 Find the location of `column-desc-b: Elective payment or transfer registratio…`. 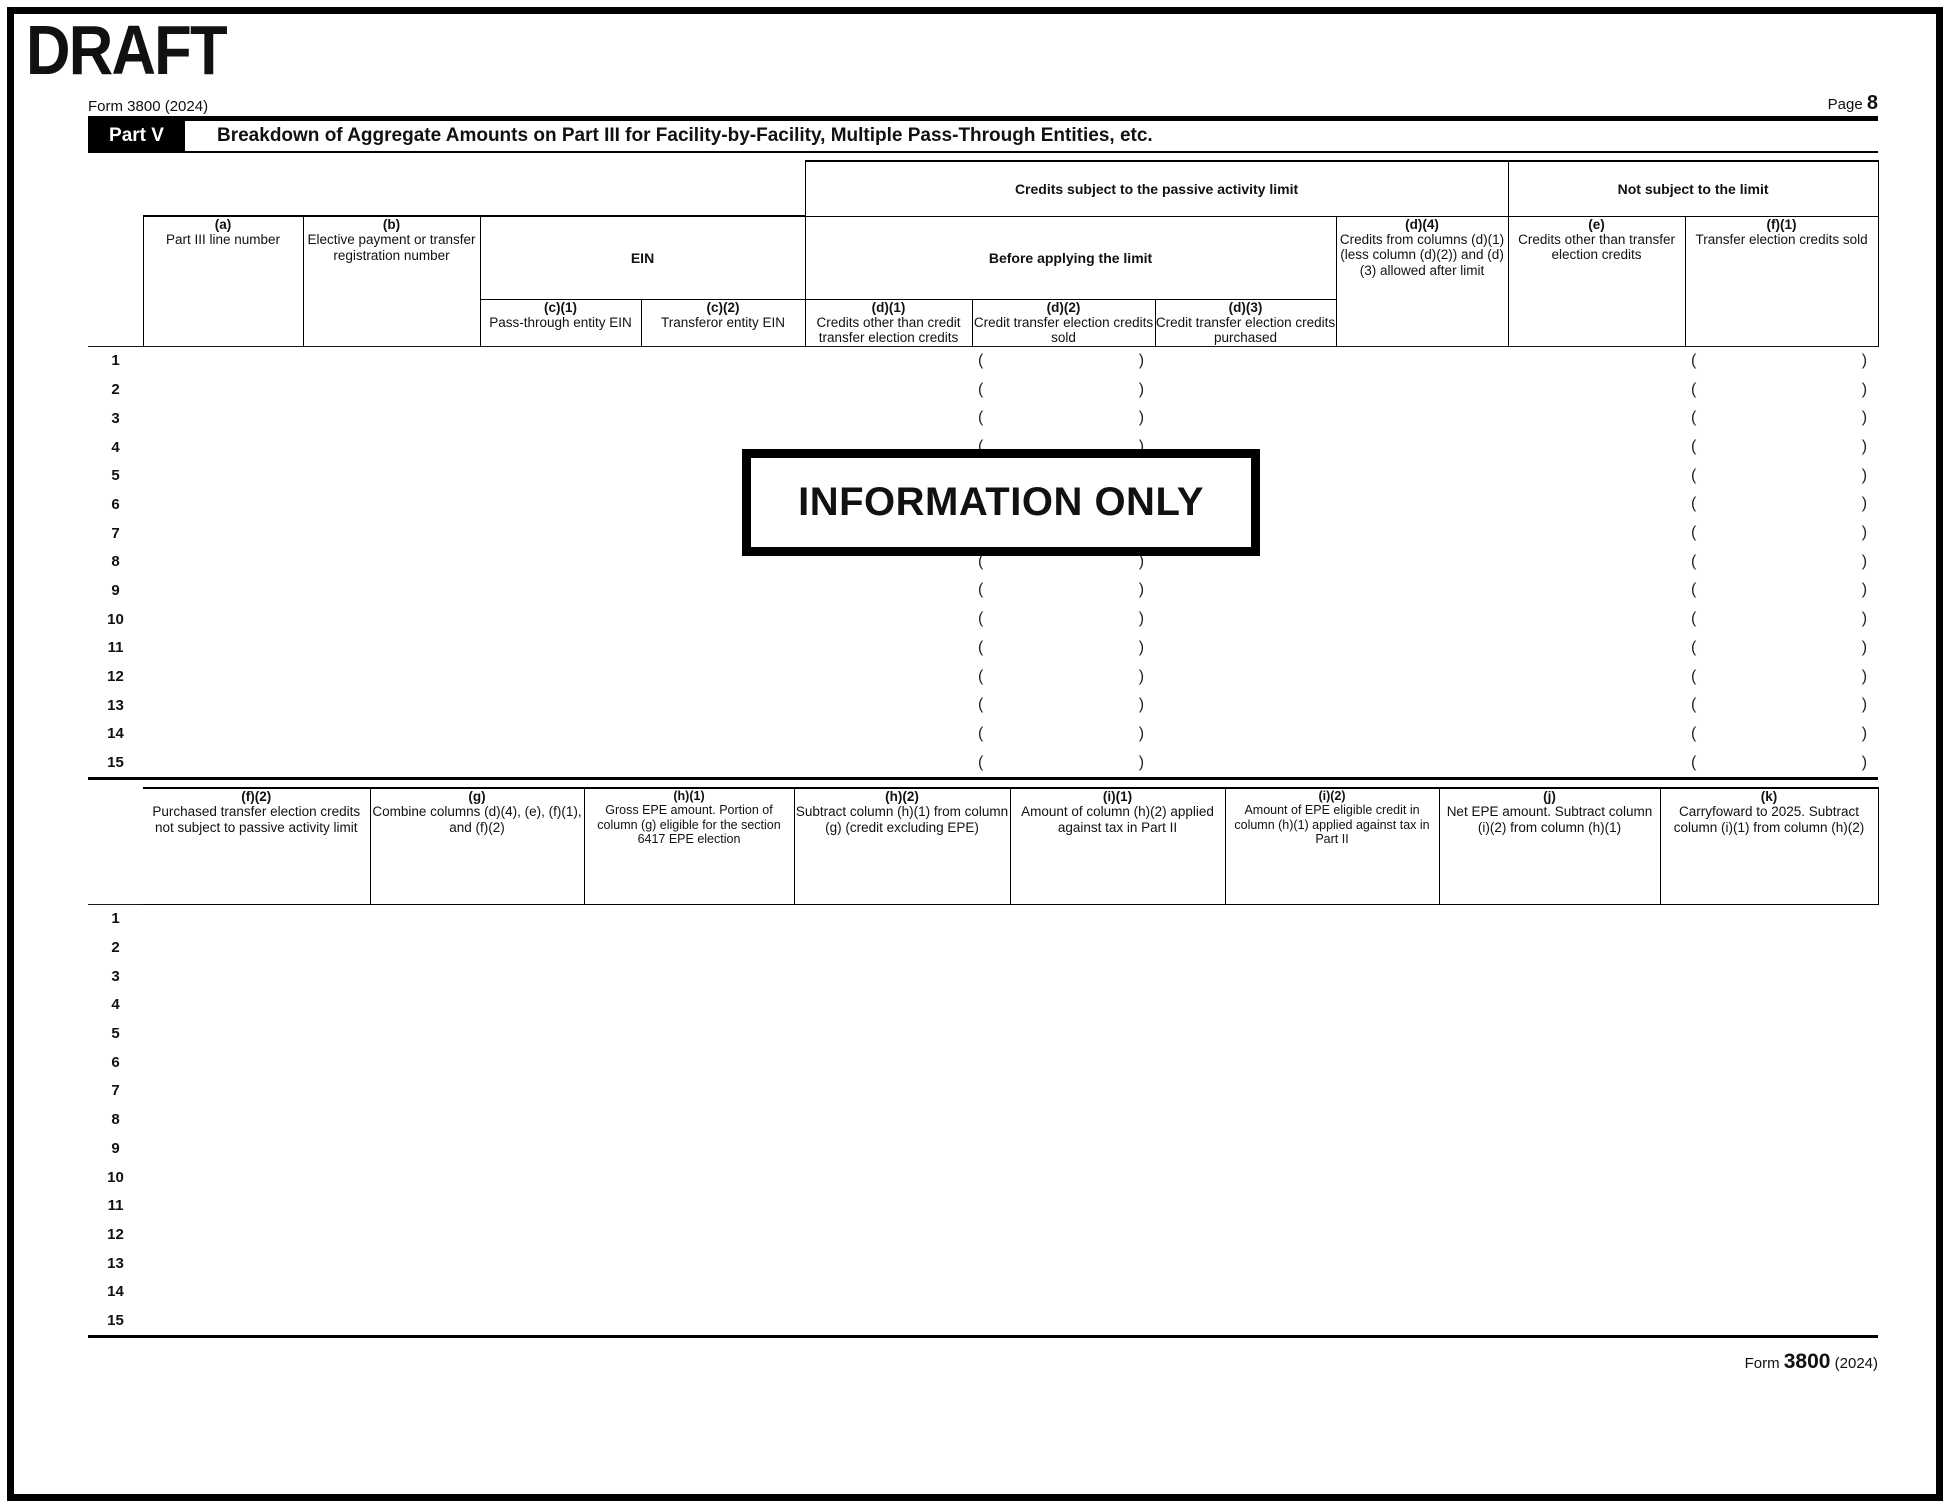

column-desc-b: Elective payment or transfer registratio… is located at coordinates (391, 247).